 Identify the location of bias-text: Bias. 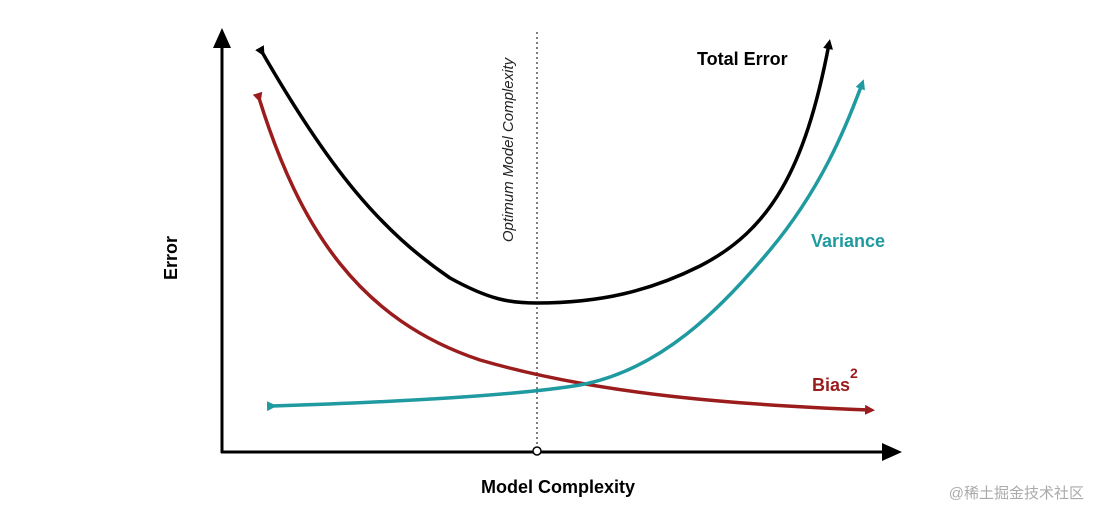
(831, 385).